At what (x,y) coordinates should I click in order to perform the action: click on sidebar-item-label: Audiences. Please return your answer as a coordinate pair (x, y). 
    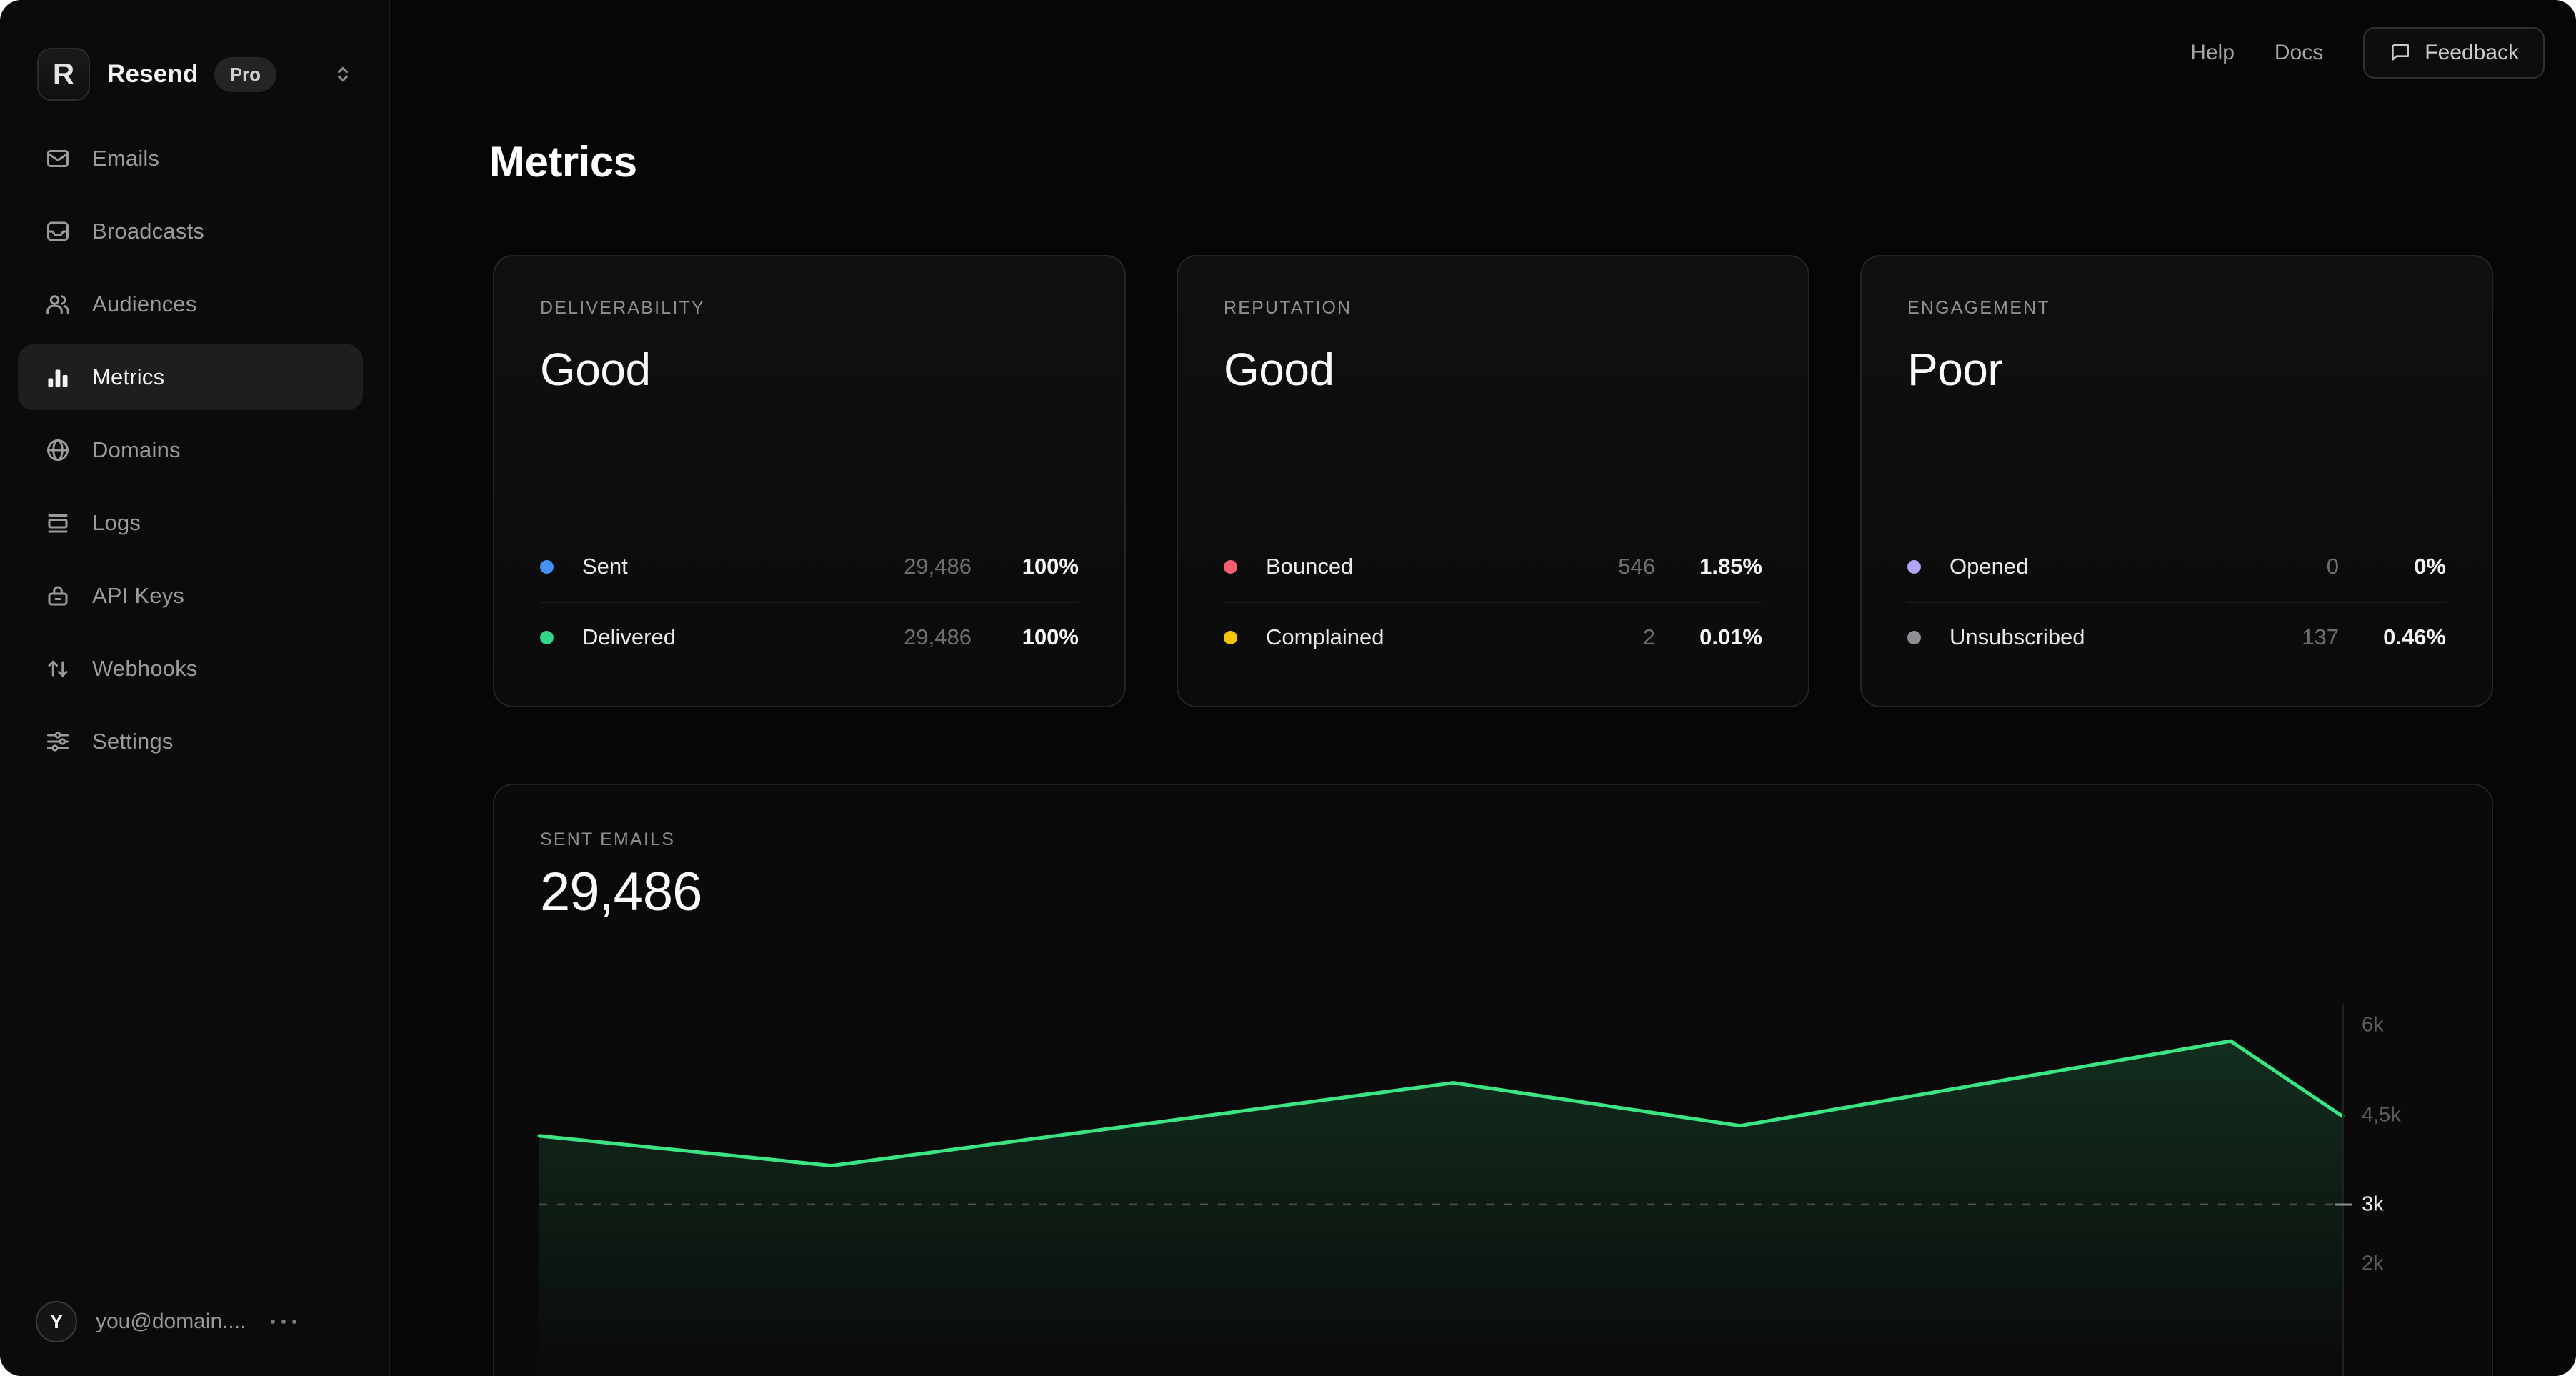
    Looking at the image, I should click on (144, 303).